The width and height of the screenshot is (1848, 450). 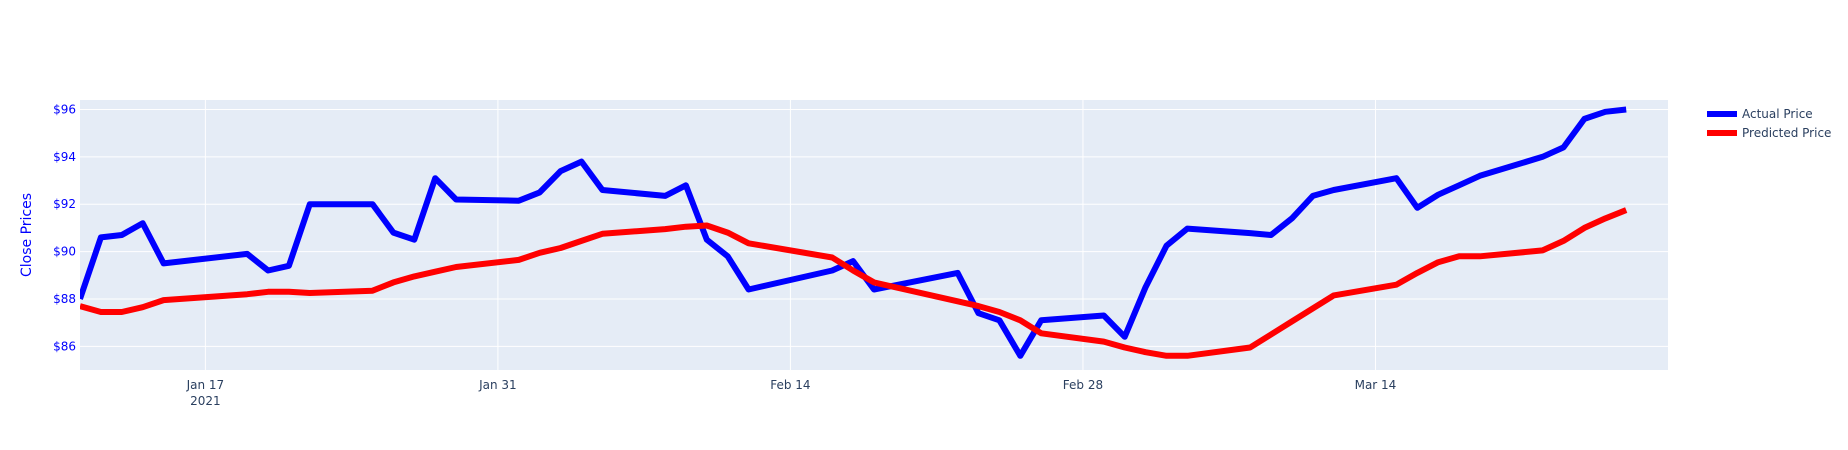 I want to click on y-tick-label: $88, so click(x=64, y=299).